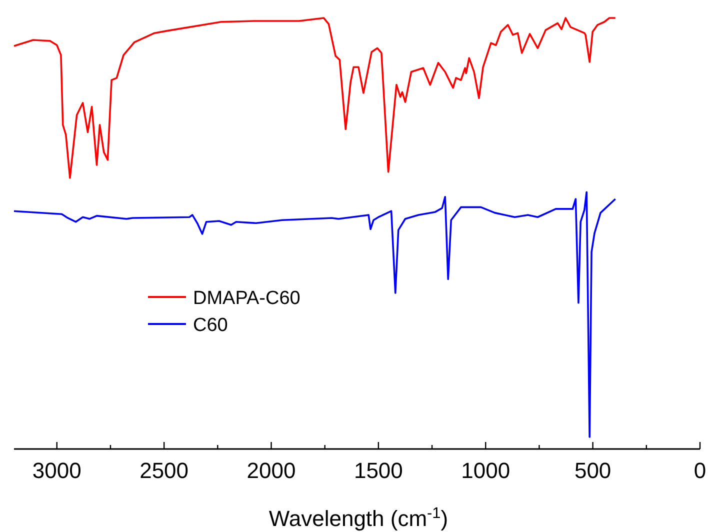 This screenshot has height=532, width=713. What do you see at coordinates (358, 517) in the screenshot?
I see `x-axis-title: Wavelength (cm$^{-1}$)` at bounding box center [358, 517].